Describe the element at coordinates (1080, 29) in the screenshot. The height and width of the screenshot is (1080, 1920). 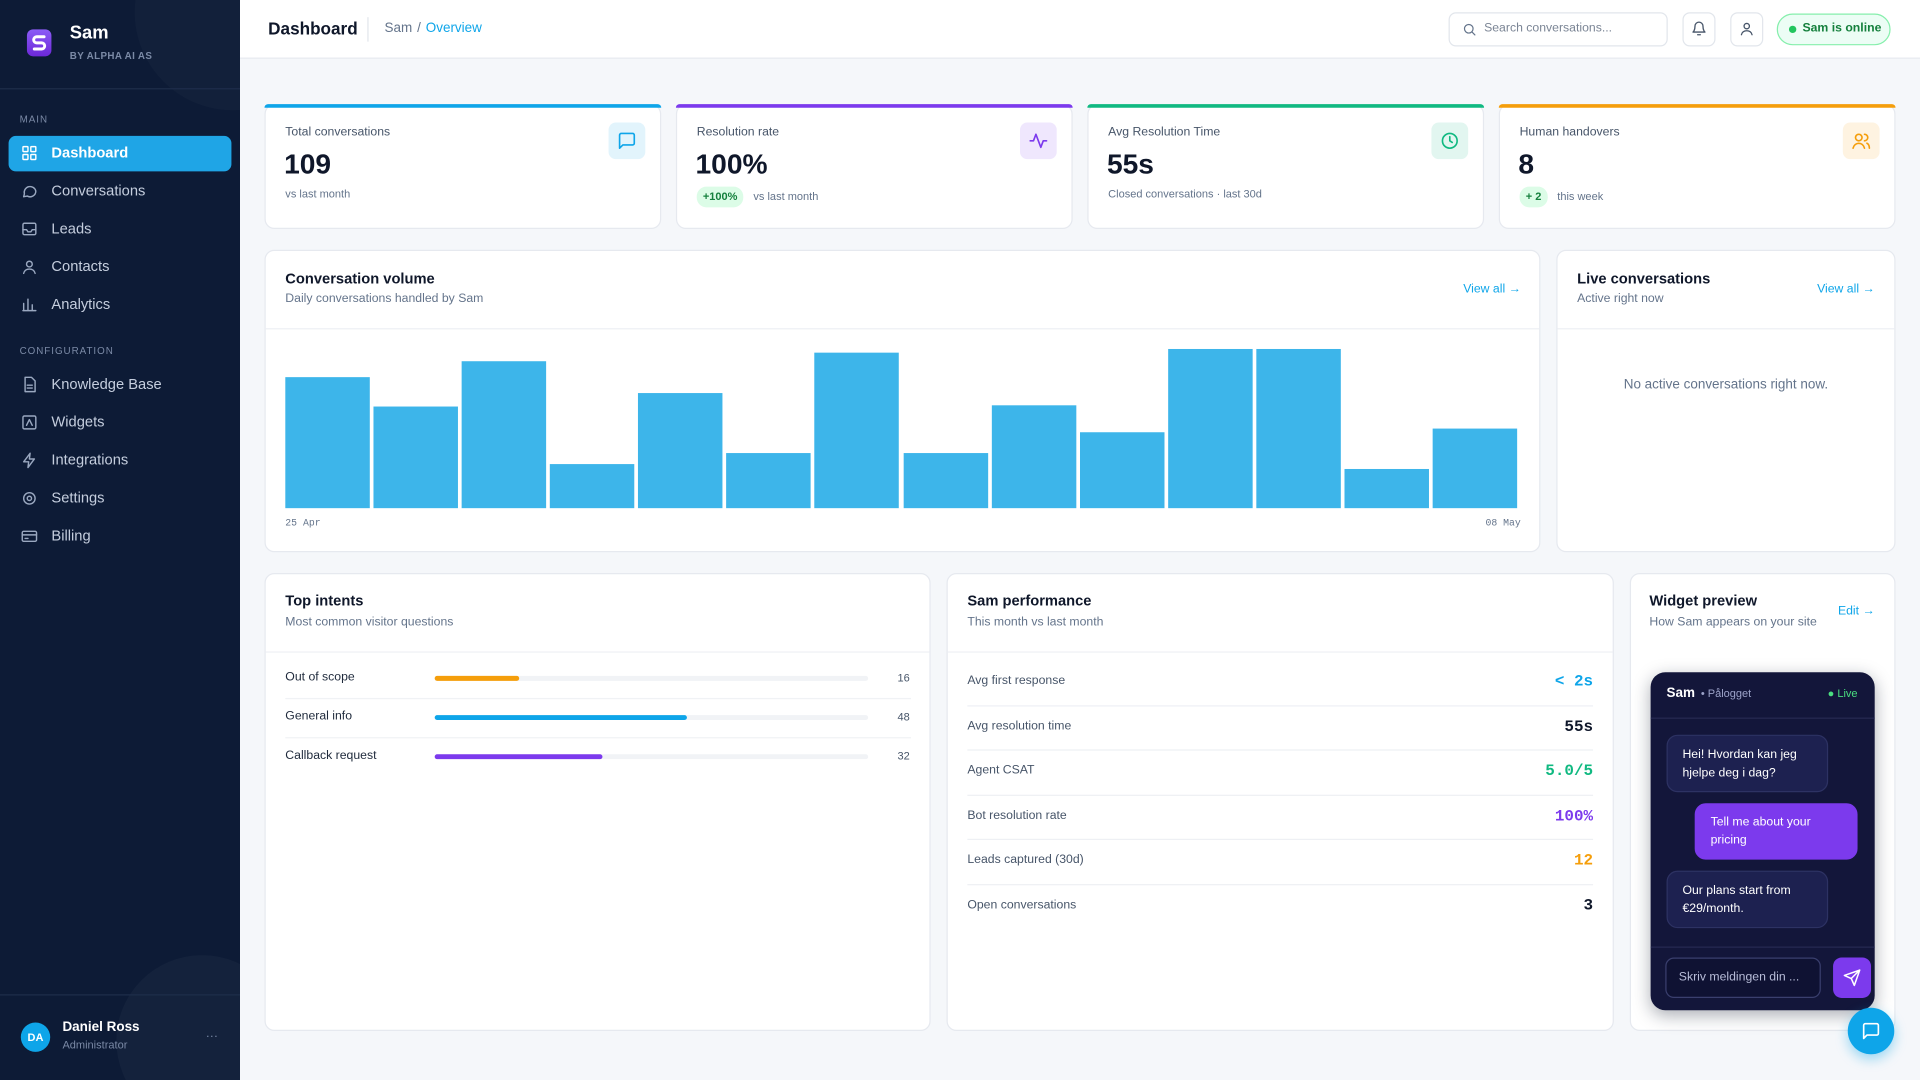
I see `header` at that location.